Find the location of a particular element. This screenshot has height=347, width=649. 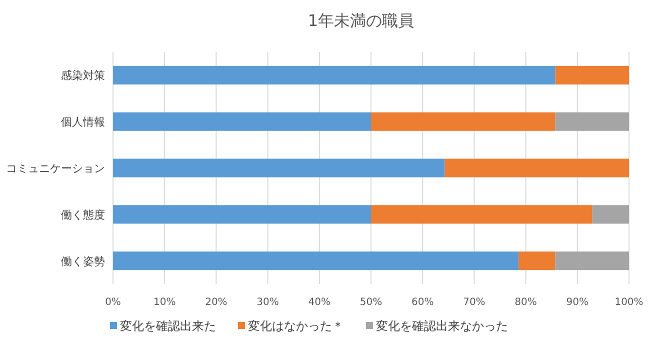

chart-title: 1年未満の職員 is located at coordinates (361, 20).